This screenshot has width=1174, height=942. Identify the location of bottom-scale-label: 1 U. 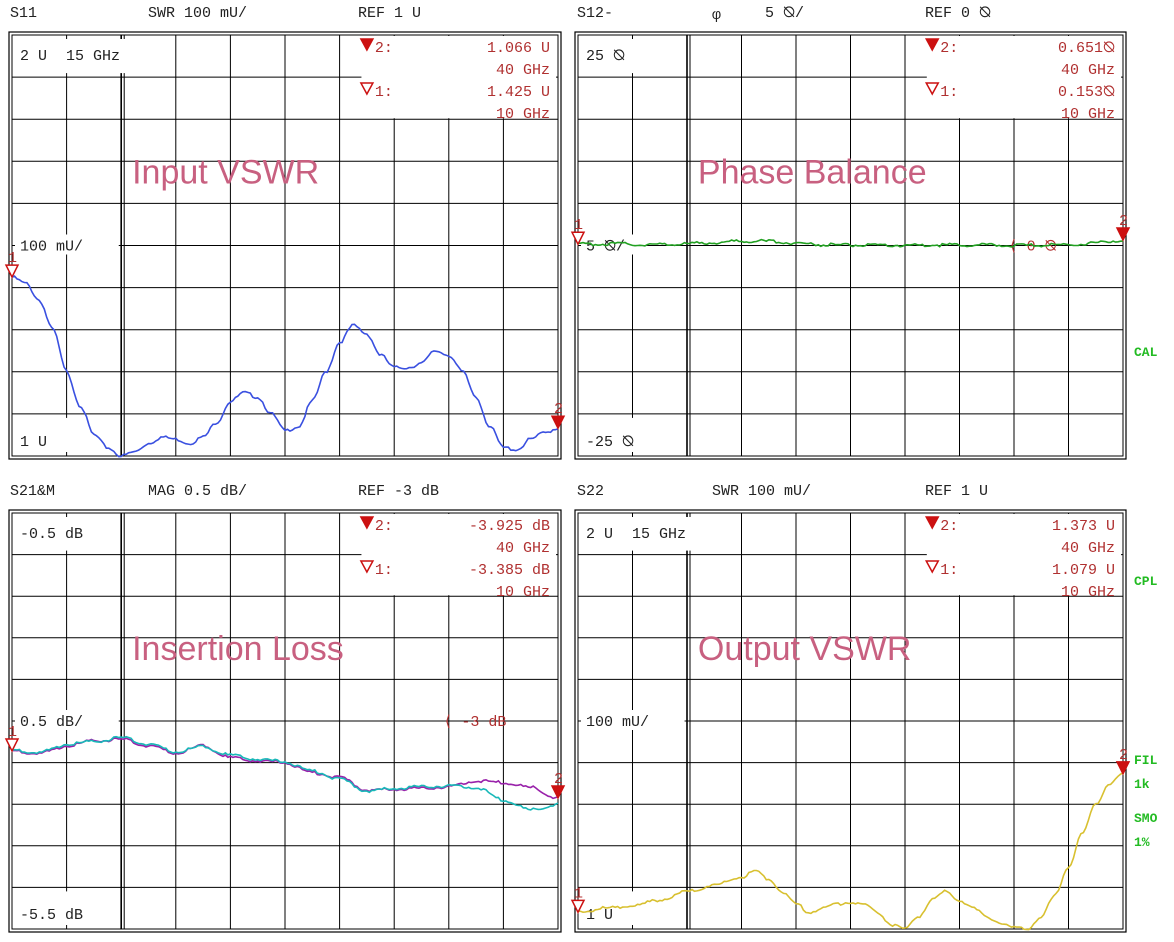
(33, 442).